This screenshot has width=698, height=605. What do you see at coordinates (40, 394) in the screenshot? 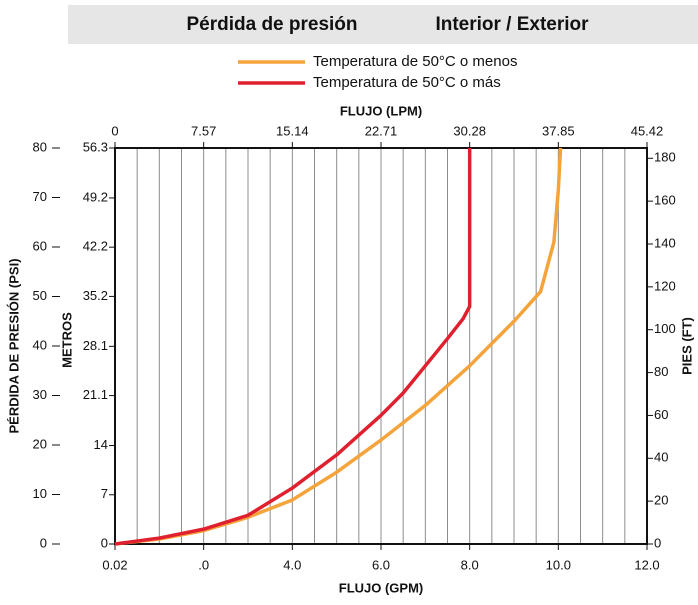
I see `y-tick-label: 30` at bounding box center [40, 394].